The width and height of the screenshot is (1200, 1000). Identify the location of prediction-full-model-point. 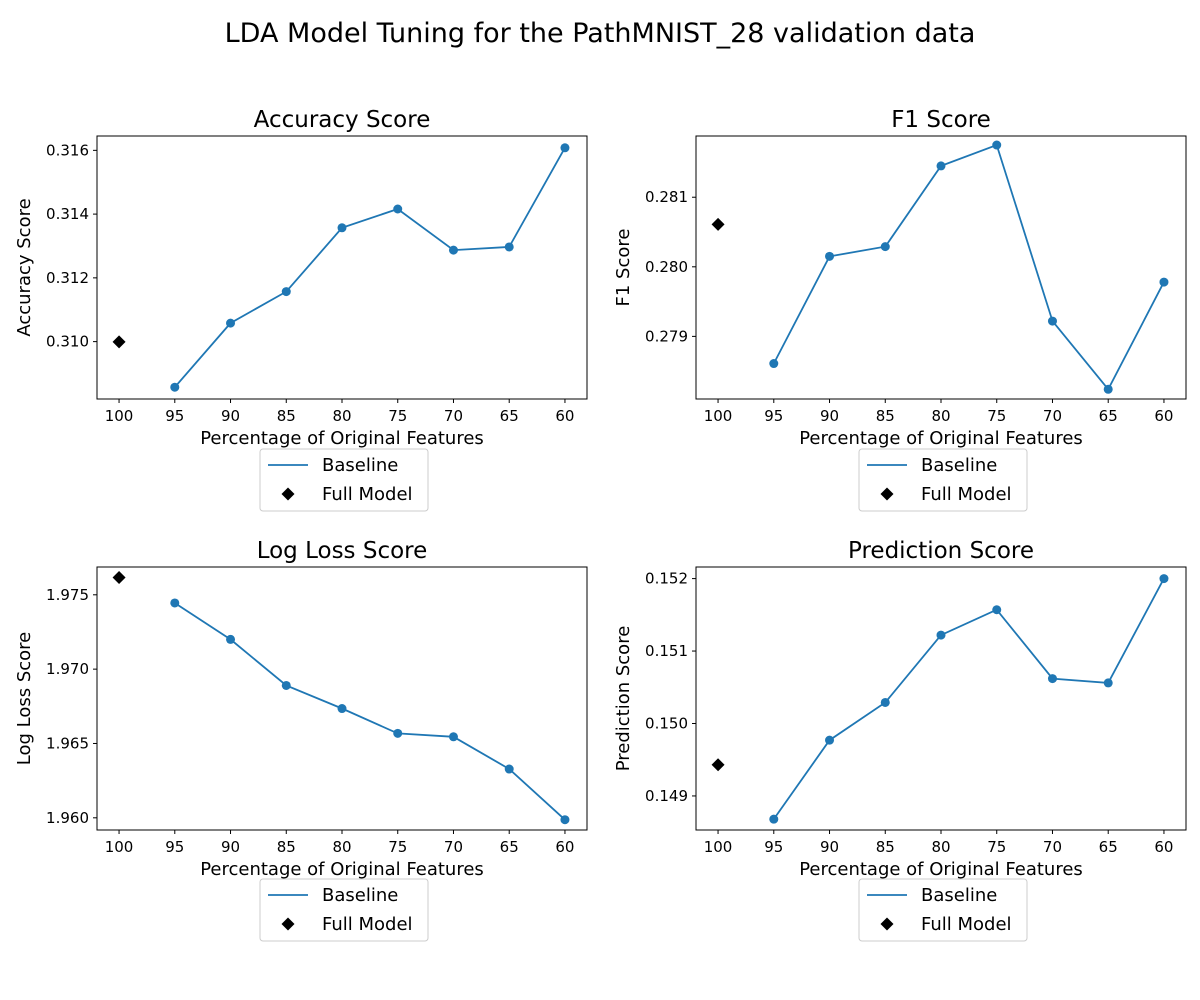
(718, 765).